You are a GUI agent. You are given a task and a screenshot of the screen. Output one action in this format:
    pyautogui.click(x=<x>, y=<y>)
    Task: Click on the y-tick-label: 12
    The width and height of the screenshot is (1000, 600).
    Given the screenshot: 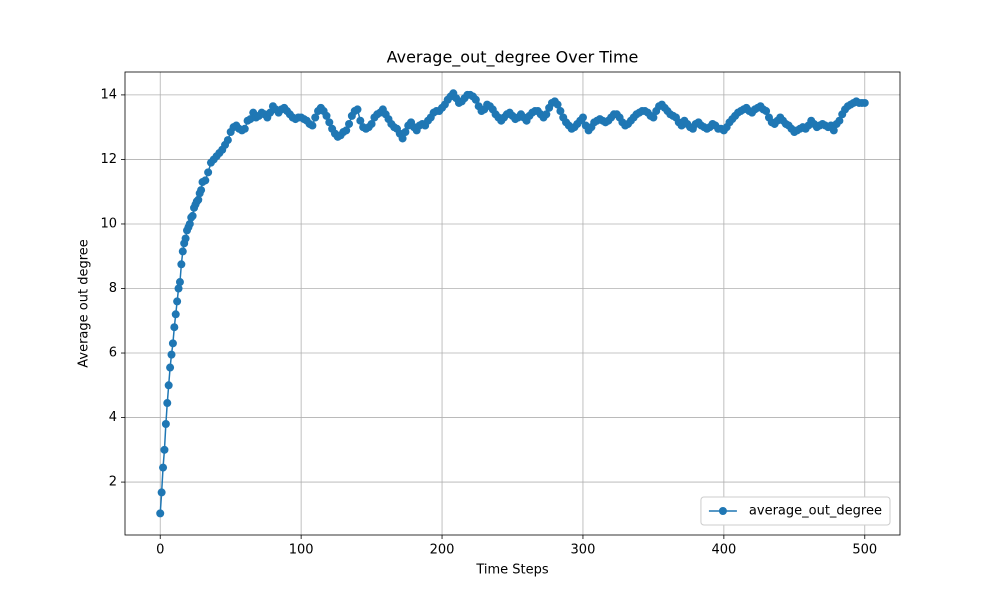 What is the action you would take?
    pyautogui.click(x=108, y=159)
    